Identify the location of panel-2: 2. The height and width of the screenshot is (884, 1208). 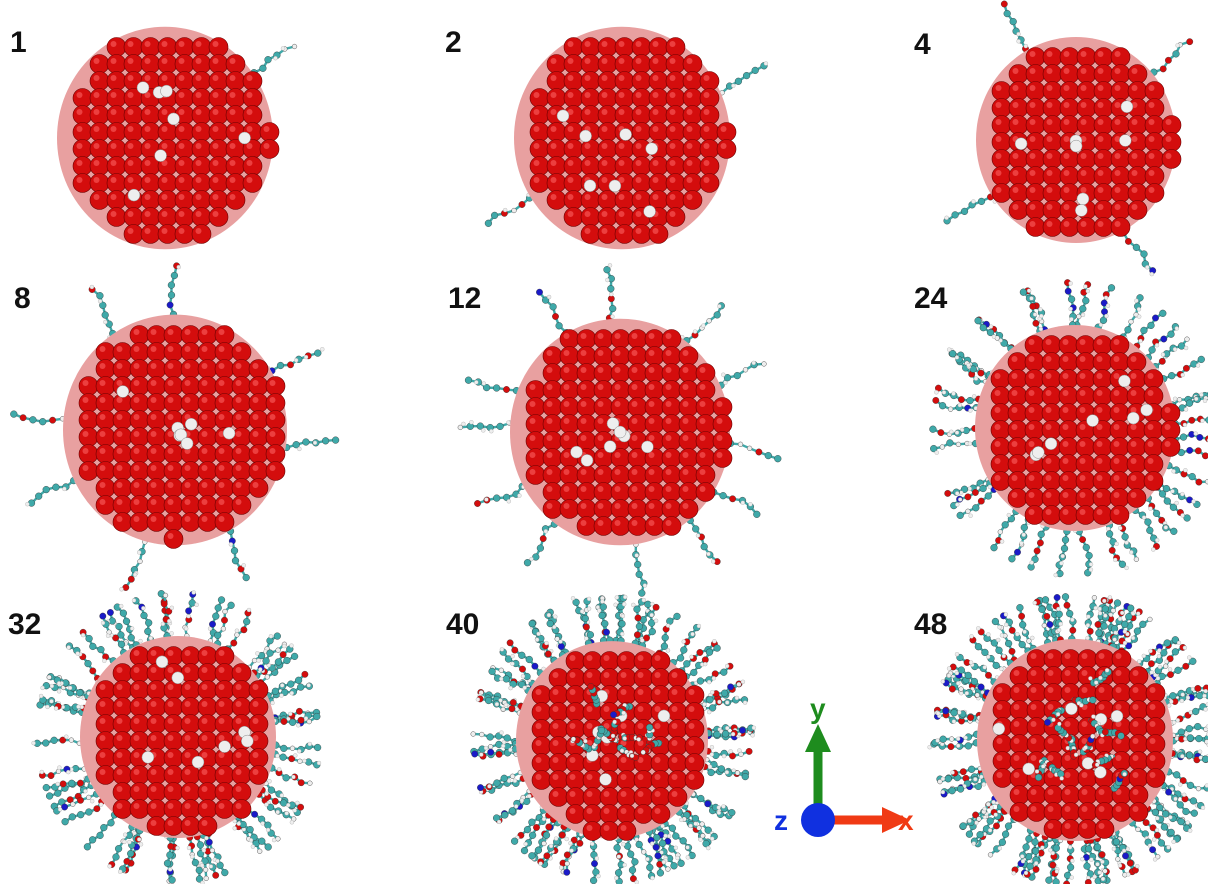
(620, 145).